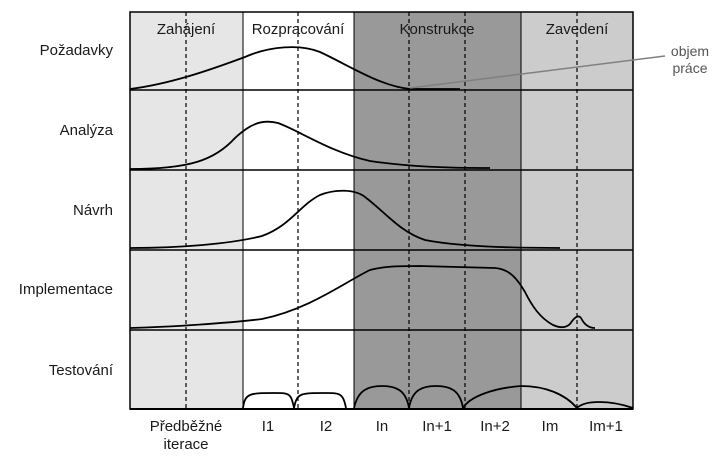 The image size is (716, 459). I want to click on iteration-label-i1: I1, so click(268, 426).